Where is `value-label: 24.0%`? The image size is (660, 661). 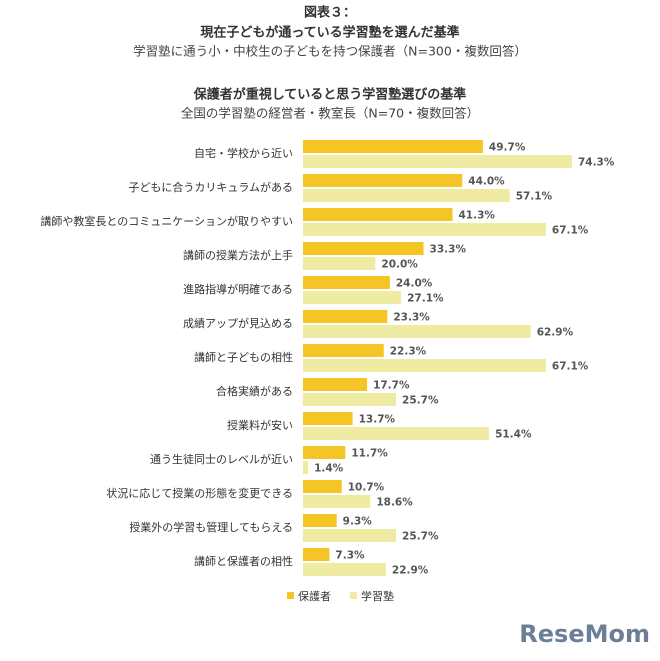 value-label: 24.0% is located at coordinates (414, 284).